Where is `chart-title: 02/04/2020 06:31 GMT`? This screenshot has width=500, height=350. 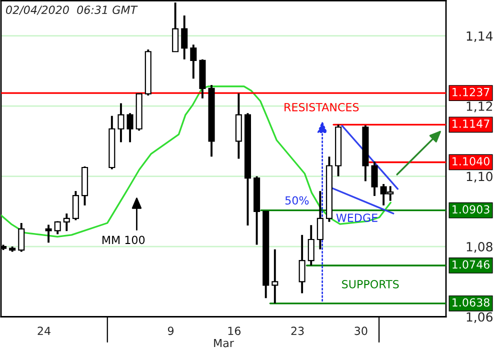
chart-title: 02/04/2020 06:31 GMT is located at coordinates (72, 10).